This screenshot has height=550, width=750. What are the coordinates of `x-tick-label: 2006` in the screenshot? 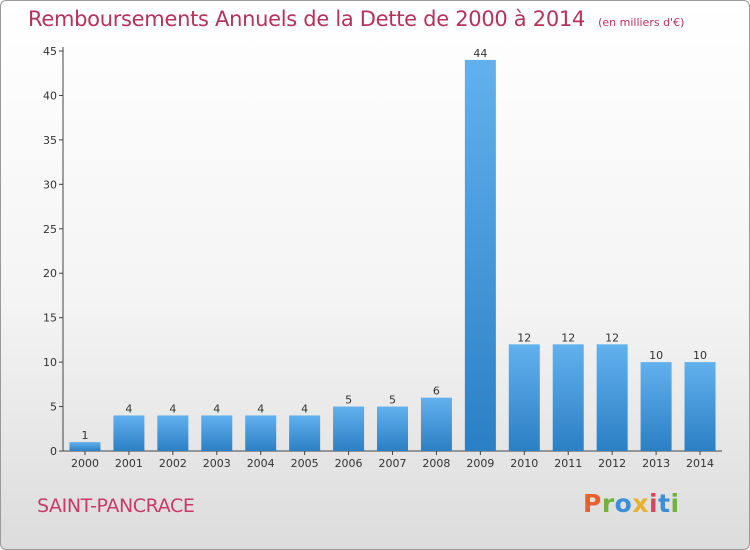 It's located at (349, 463).